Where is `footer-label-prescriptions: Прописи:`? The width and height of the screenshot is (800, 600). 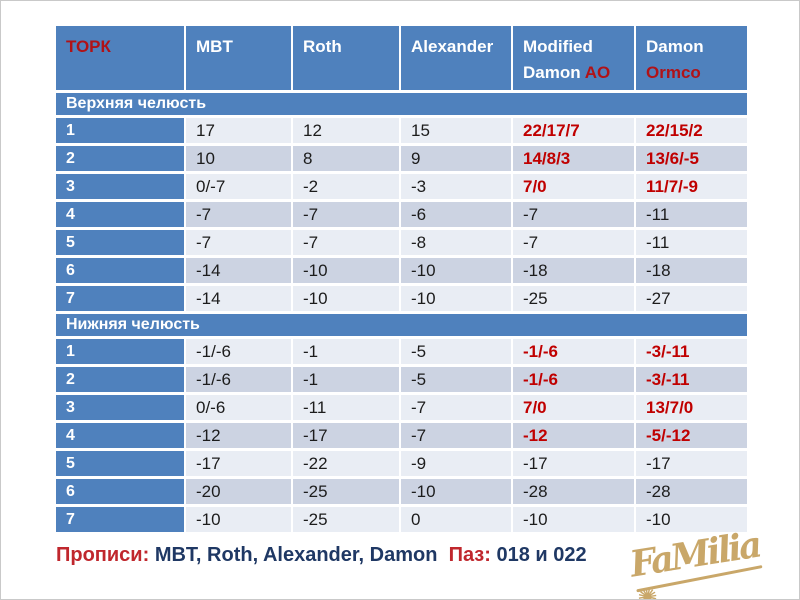 footer-label-prescriptions: Прописи: is located at coordinates (103, 555).